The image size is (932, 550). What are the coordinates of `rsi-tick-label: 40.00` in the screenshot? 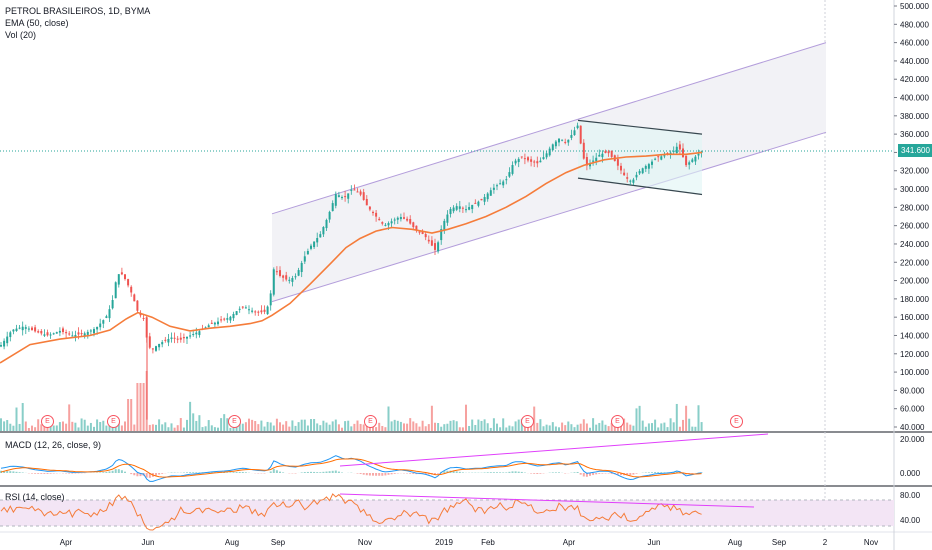 It's located at (910, 520).